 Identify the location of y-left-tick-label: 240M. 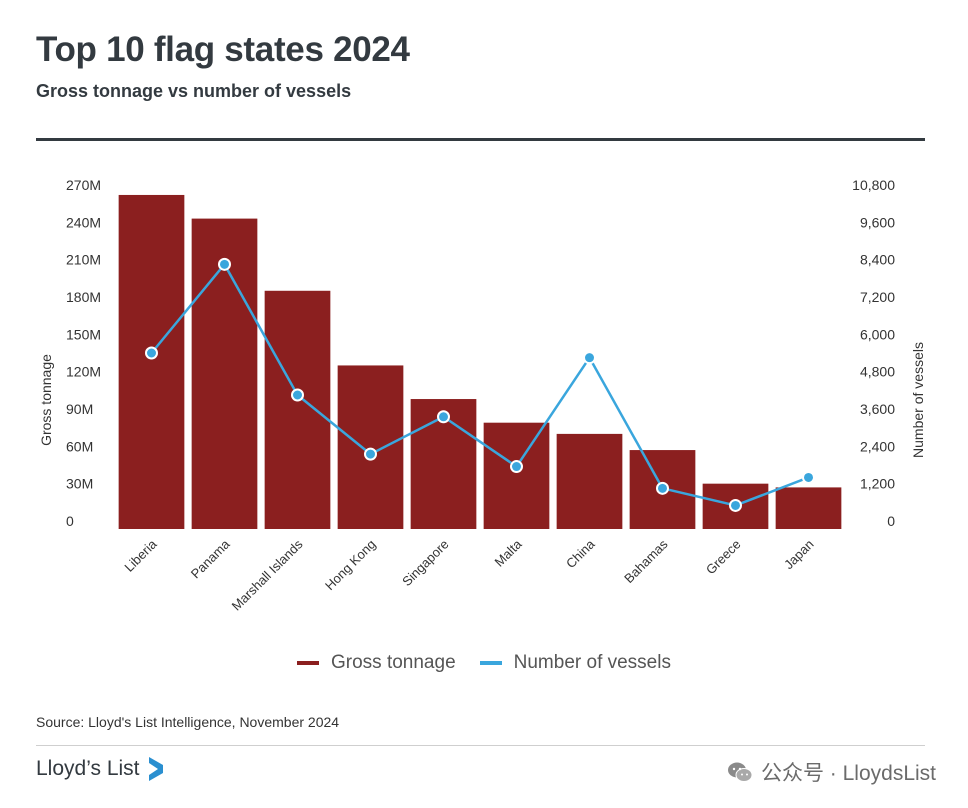
(83, 222).